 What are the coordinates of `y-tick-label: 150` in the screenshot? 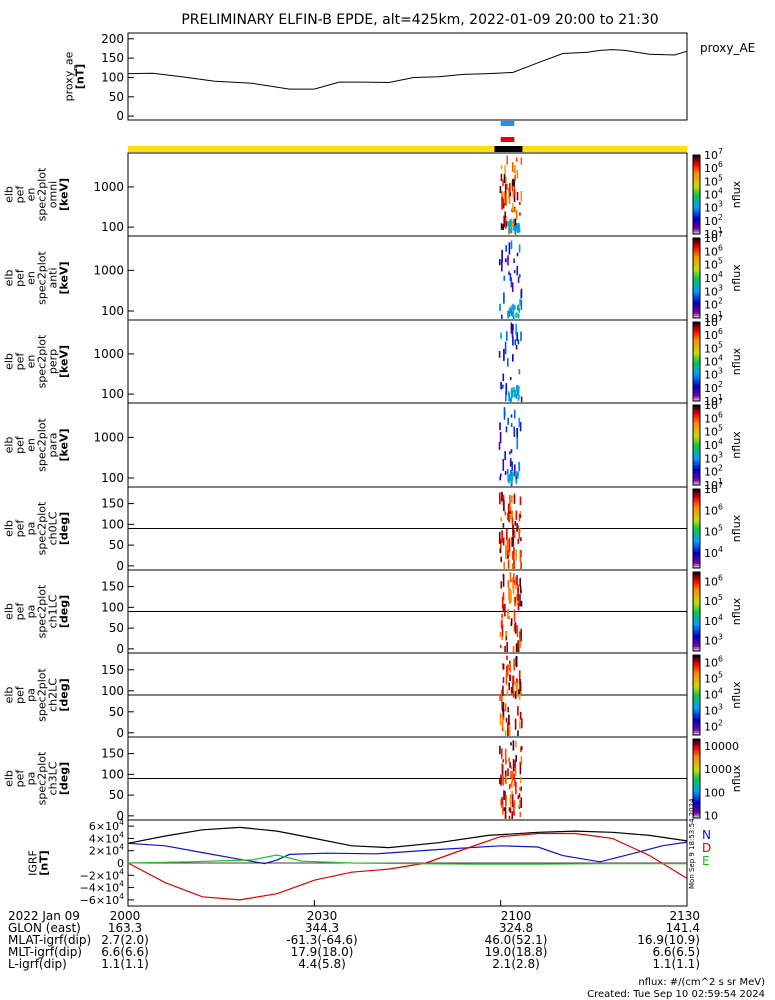 It's located at (112, 58).